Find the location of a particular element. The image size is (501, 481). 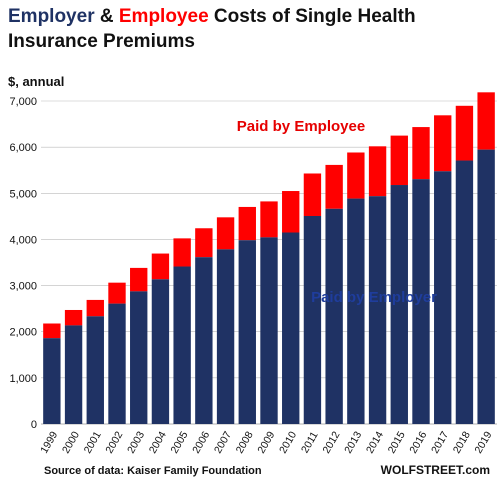

x-tick-label: 2015 is located at coordinates (397, 442).